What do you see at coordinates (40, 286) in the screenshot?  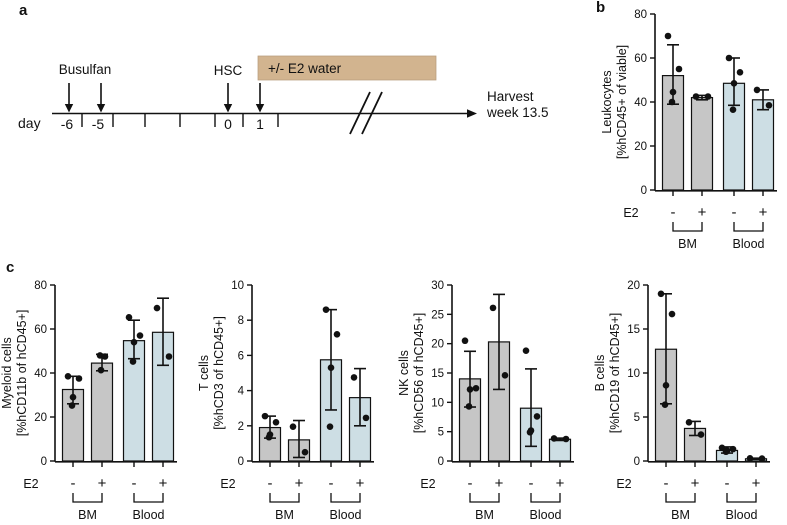 I see `y-tick-label: 80` at bounding box center [40, 286].